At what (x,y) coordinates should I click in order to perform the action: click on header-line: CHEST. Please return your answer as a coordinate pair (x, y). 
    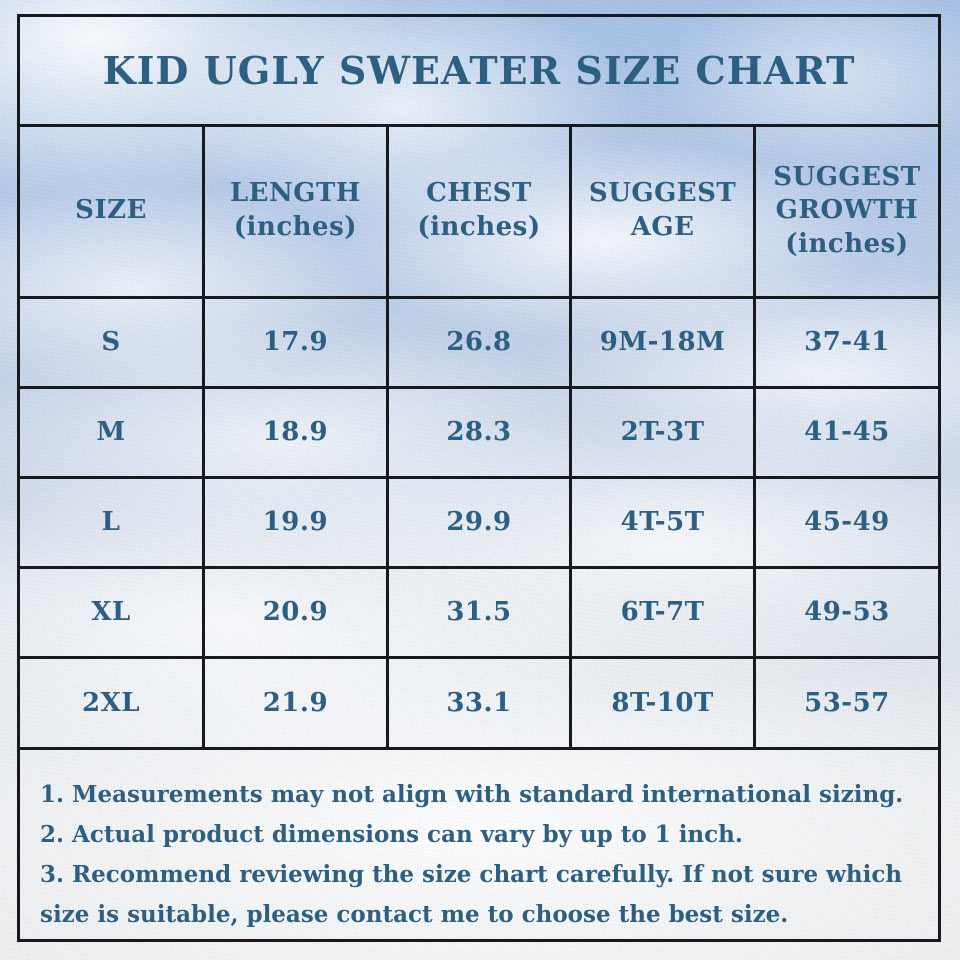
    Looking at the image, I should click on (479, 193).